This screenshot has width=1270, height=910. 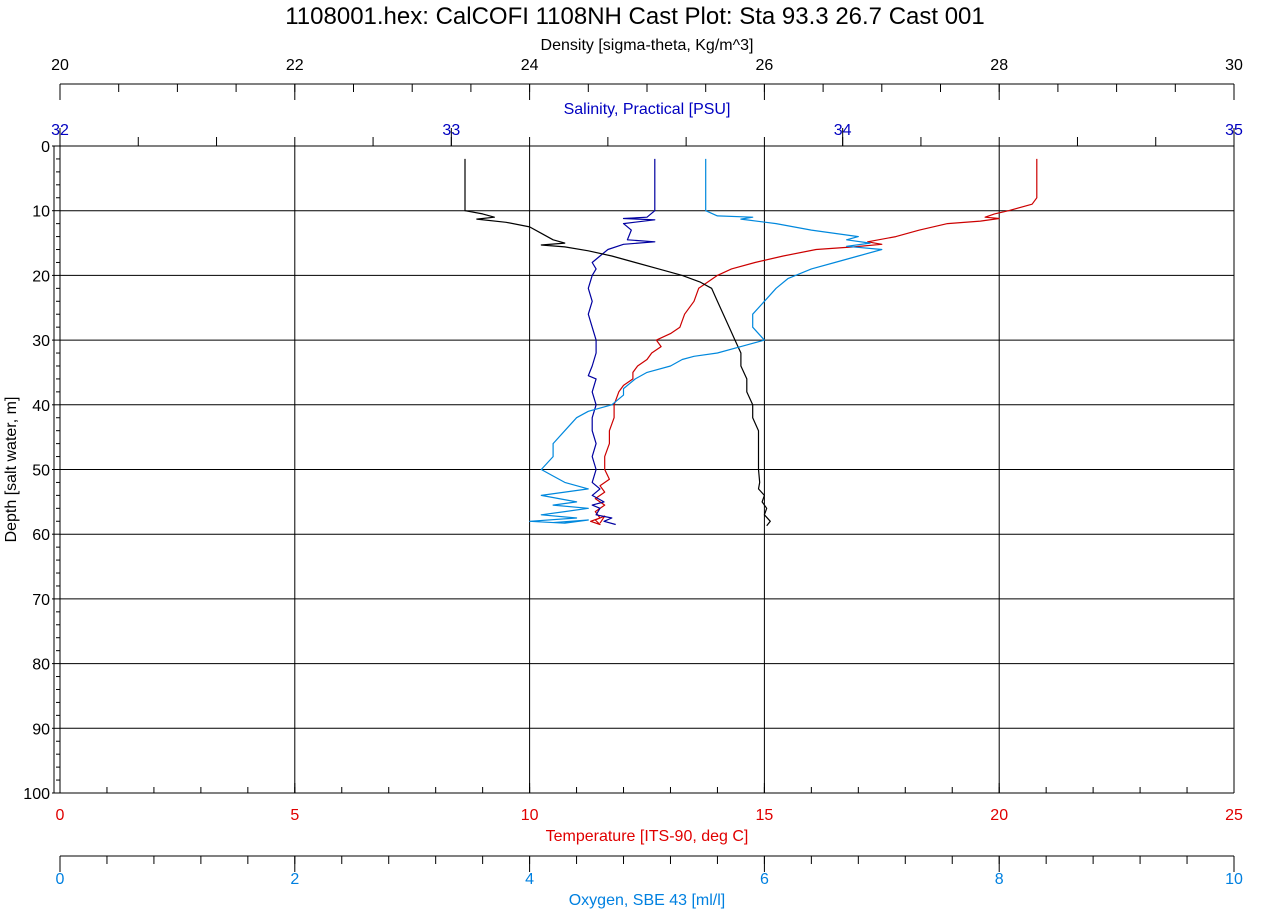 What do you see at coordinates (999, 815) in the screenshot?
I see `temperature-tick-label: 20` at bounding box center [999, 815].